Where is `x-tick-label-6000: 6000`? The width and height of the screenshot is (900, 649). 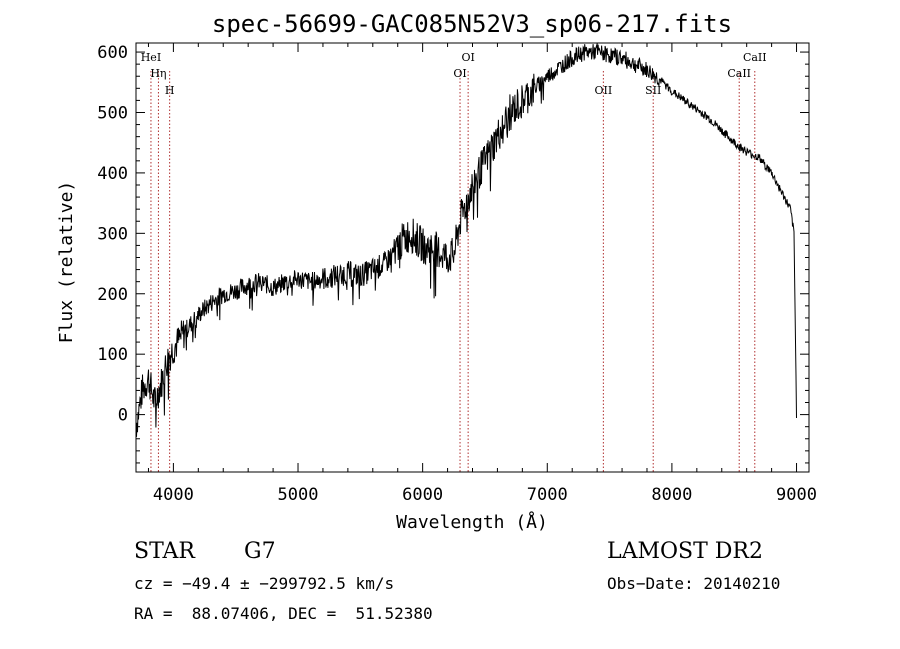 x-tick-label-6000: 6000 is located at coordinates (422, 495).